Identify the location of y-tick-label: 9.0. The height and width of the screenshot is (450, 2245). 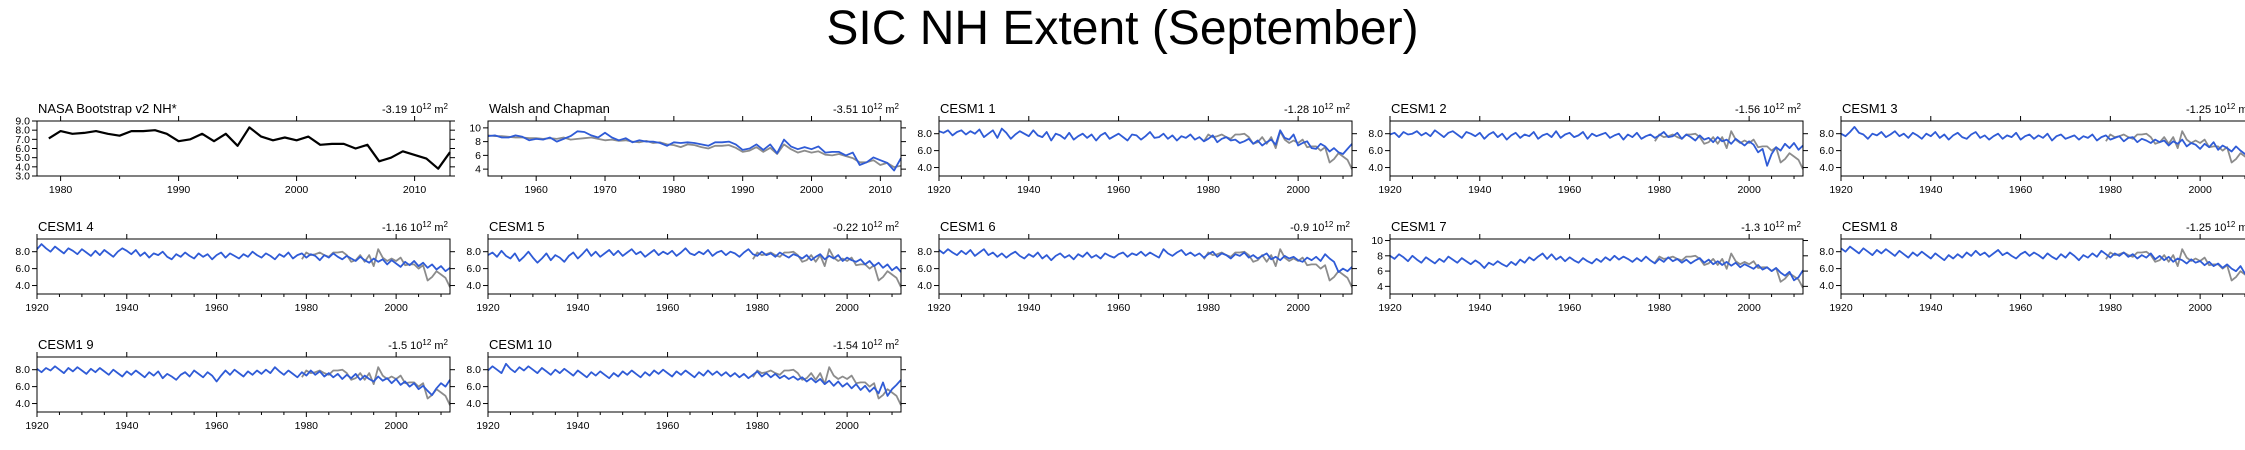
(22, 122).